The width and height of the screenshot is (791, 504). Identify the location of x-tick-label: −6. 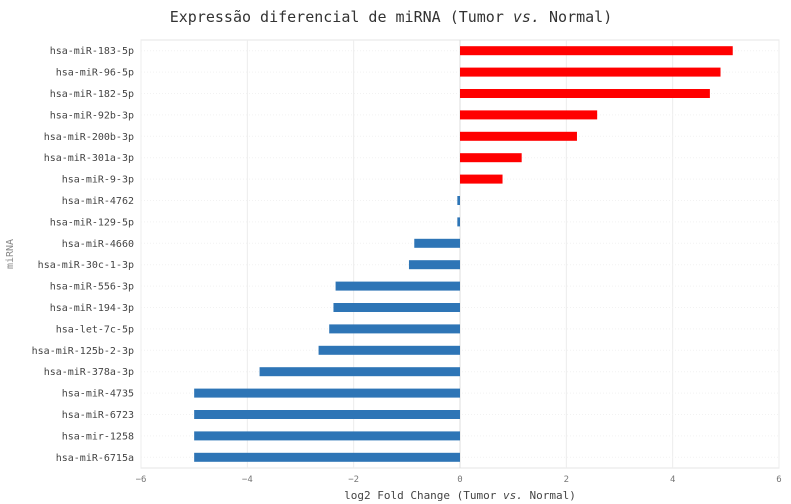
(141, 480).